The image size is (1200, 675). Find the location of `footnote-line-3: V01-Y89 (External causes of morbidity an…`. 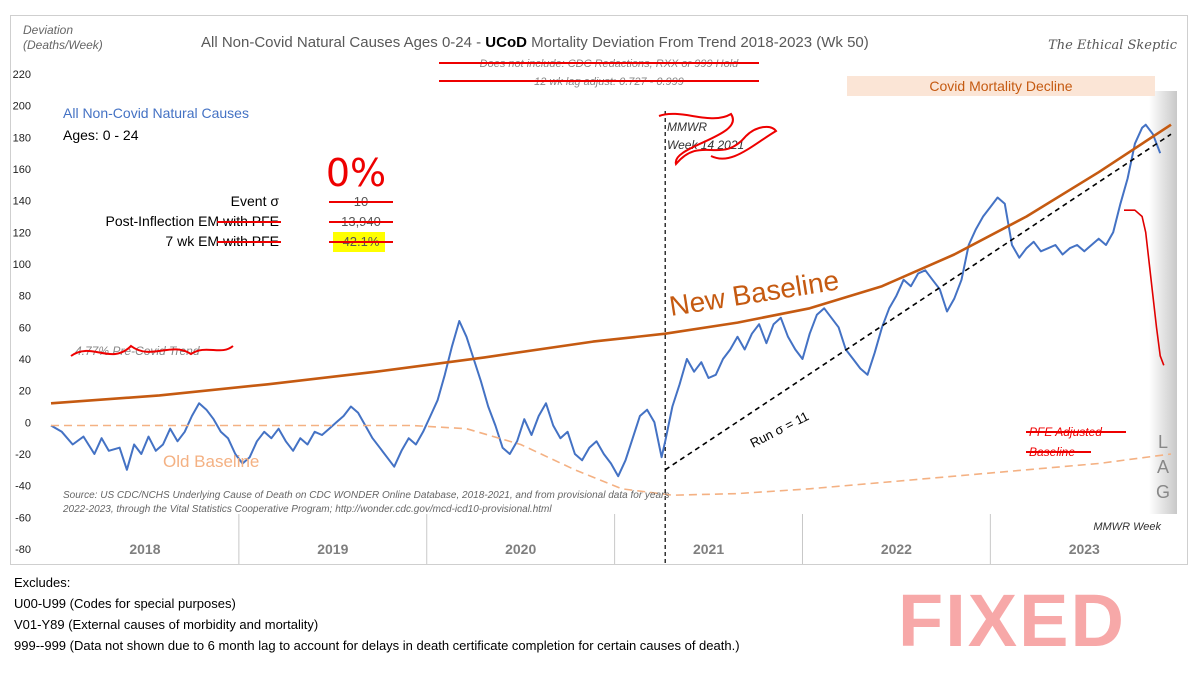

footnote-line-3: V01-Y89 (External causes of morbidity an… is located at coordinates (166, 624).